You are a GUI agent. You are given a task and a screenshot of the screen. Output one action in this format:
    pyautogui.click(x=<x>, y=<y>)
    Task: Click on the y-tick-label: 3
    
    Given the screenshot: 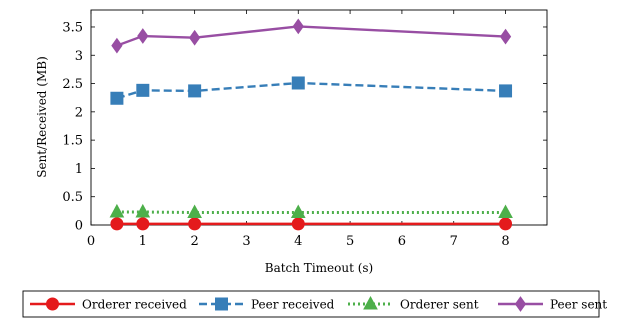 What is the action you would take?
    pyautogui.click(x=79, y=56)
    